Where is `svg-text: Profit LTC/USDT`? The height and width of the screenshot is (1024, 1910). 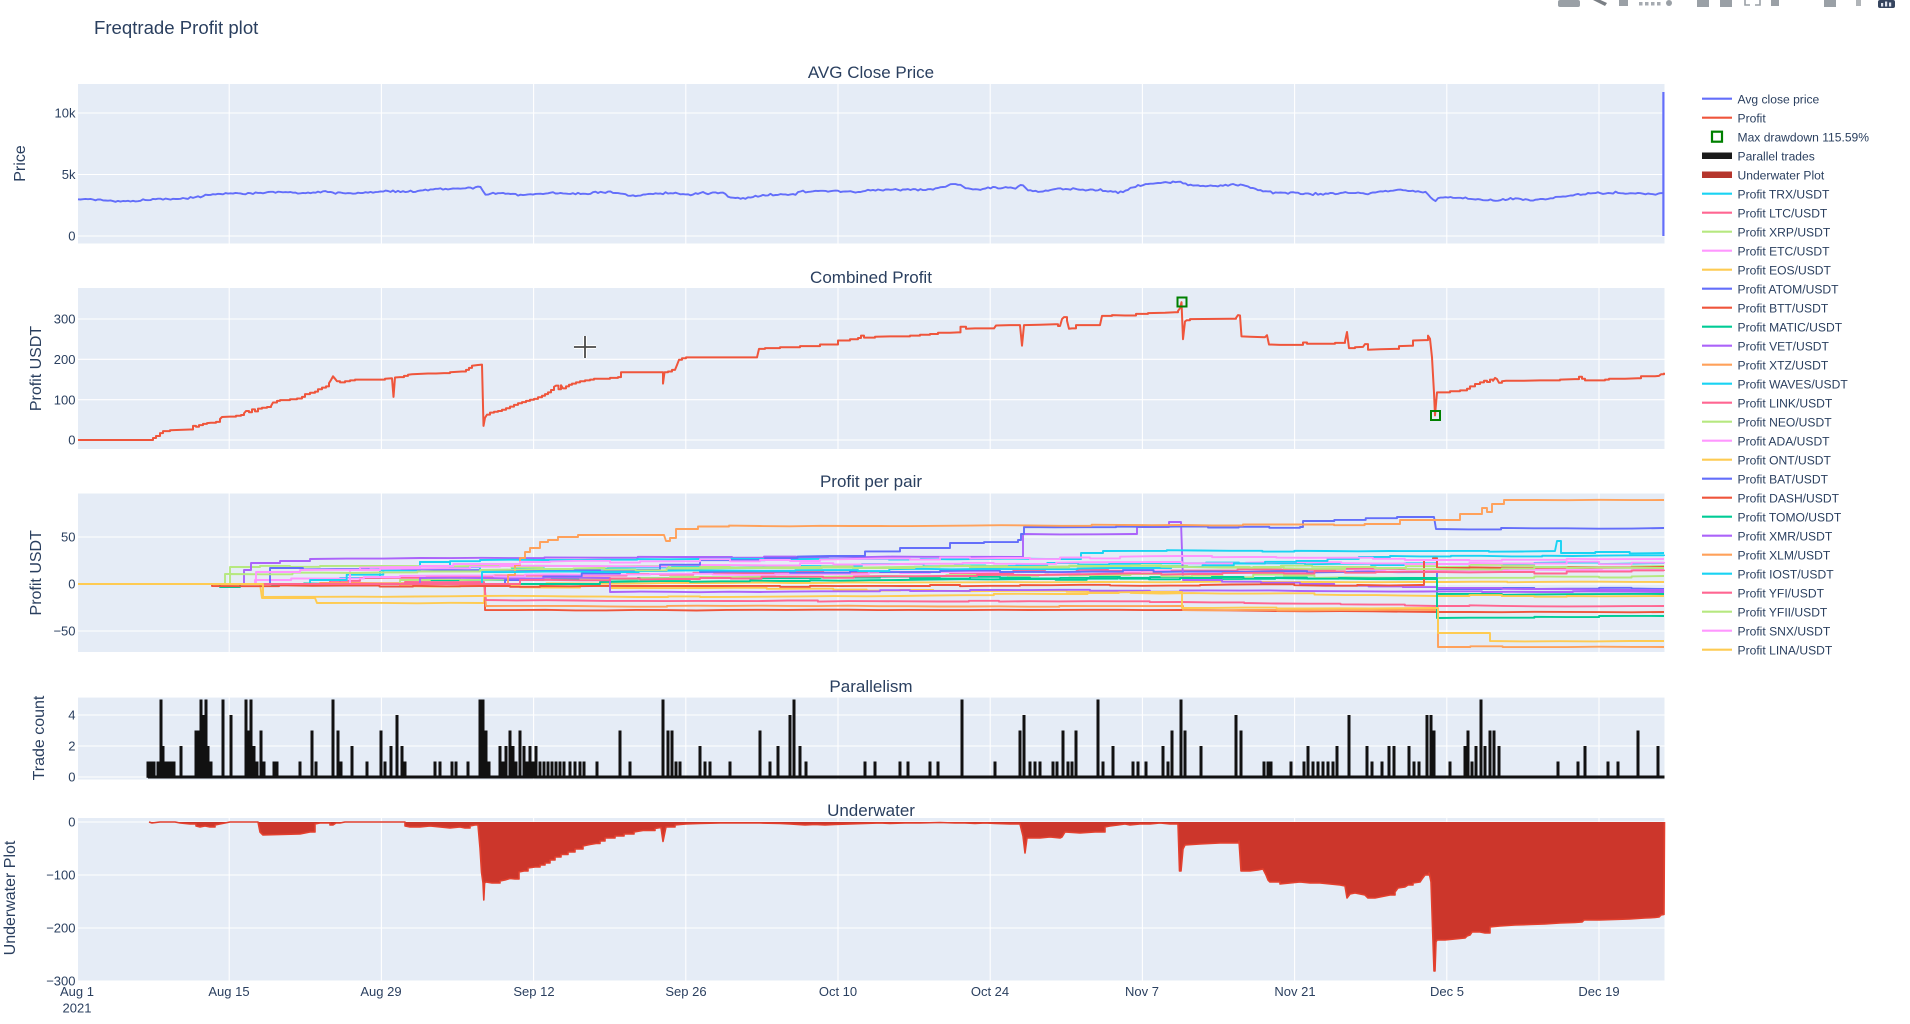 svg-text: Profit LTC/USDT is located at coordinates (1783, 213).